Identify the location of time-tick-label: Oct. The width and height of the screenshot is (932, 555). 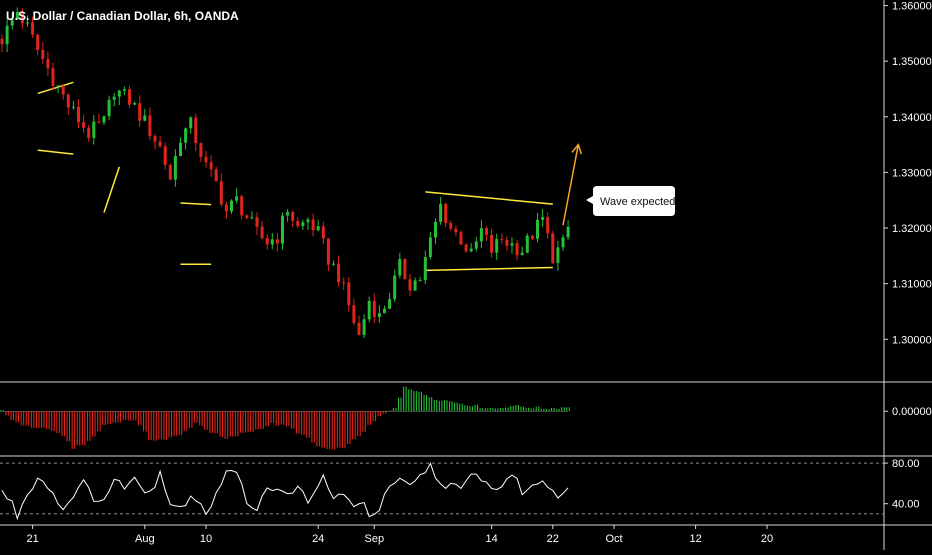
(613, 539).